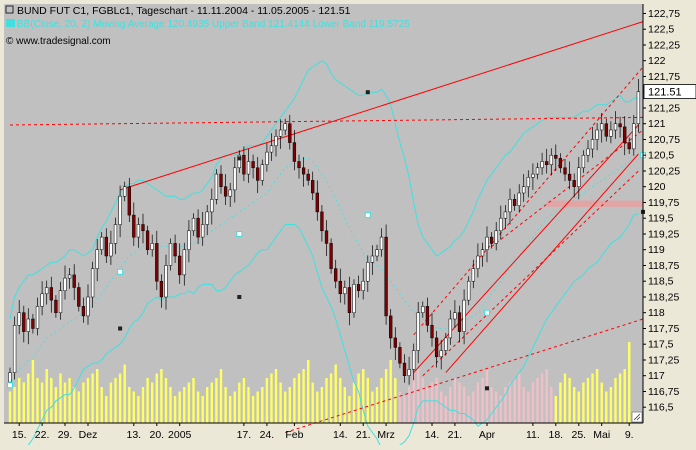 Image resolution: width=696 pixels, height=450 pixels. I want to click on y-tick-label: 119, so click(656, 250).